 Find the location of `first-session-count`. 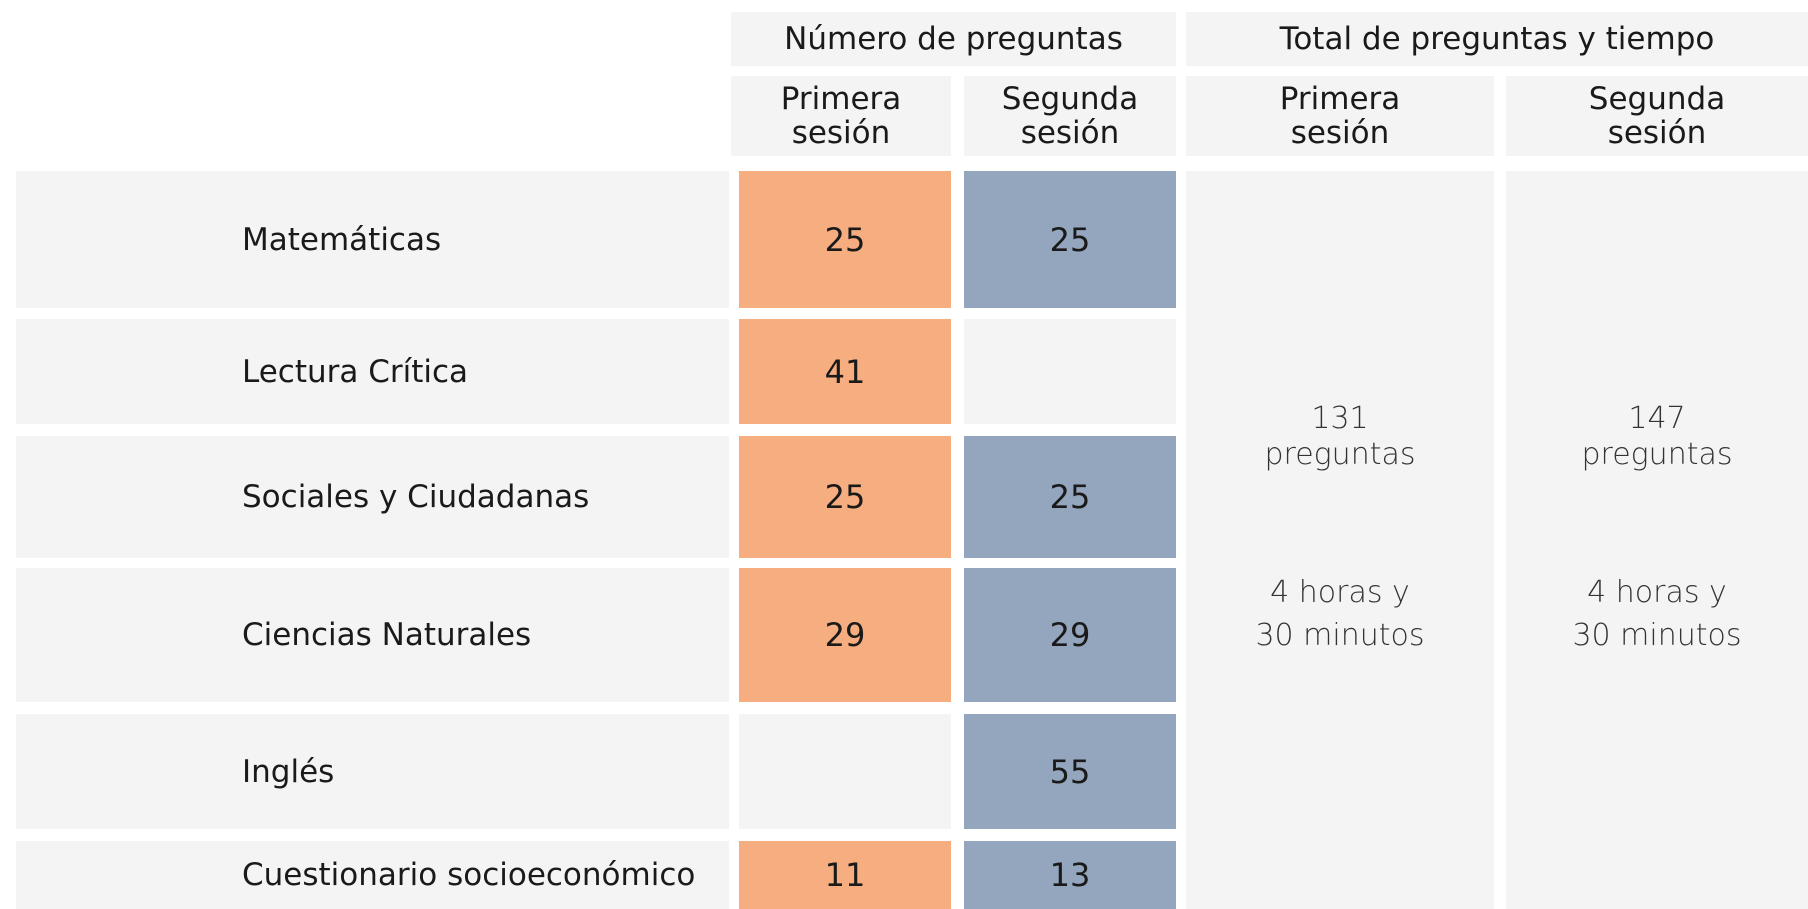

first-session-count is located at coordinates (845, 771).